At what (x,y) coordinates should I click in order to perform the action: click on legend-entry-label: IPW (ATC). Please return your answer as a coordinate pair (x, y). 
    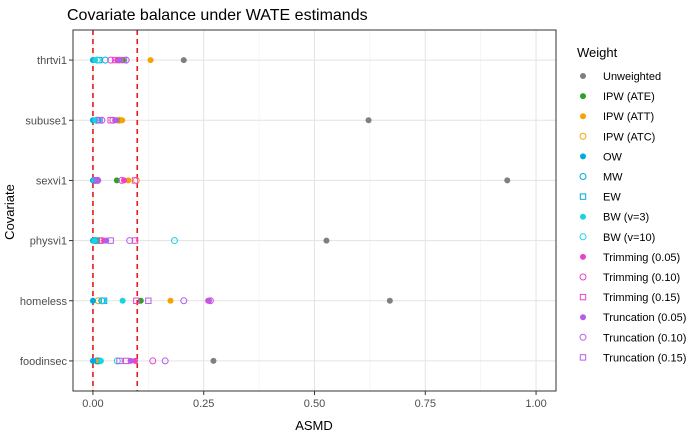
    Looking at the image, I should click on (629, 137).